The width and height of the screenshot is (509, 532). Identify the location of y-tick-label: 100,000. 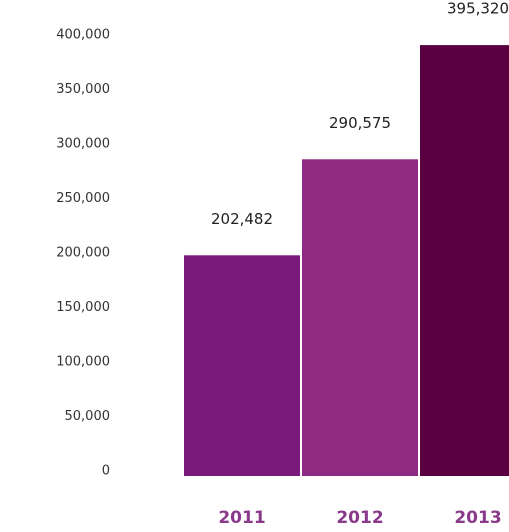
(83, 362).